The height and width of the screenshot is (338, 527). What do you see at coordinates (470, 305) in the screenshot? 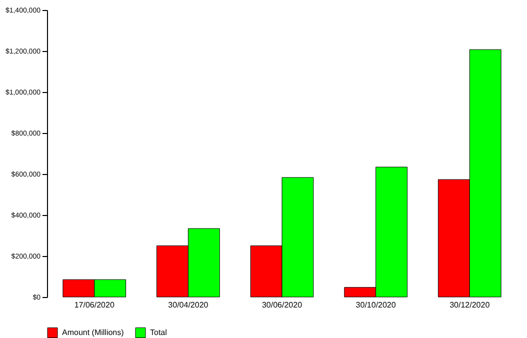
I see `x-tick-label: 30/12/2020` at bounding box center [470, 305].